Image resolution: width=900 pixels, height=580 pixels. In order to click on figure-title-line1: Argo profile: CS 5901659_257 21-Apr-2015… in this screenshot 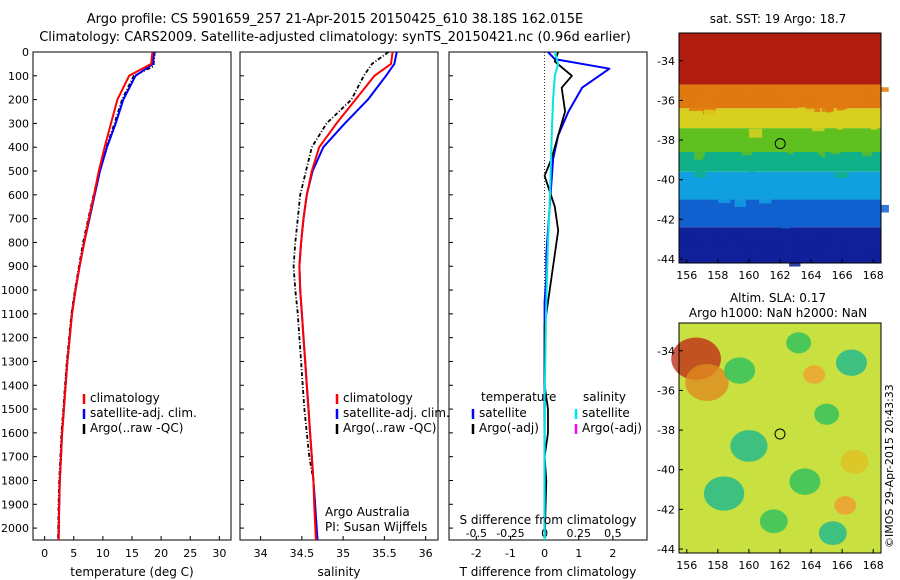, I will do `click(335, 19)`.